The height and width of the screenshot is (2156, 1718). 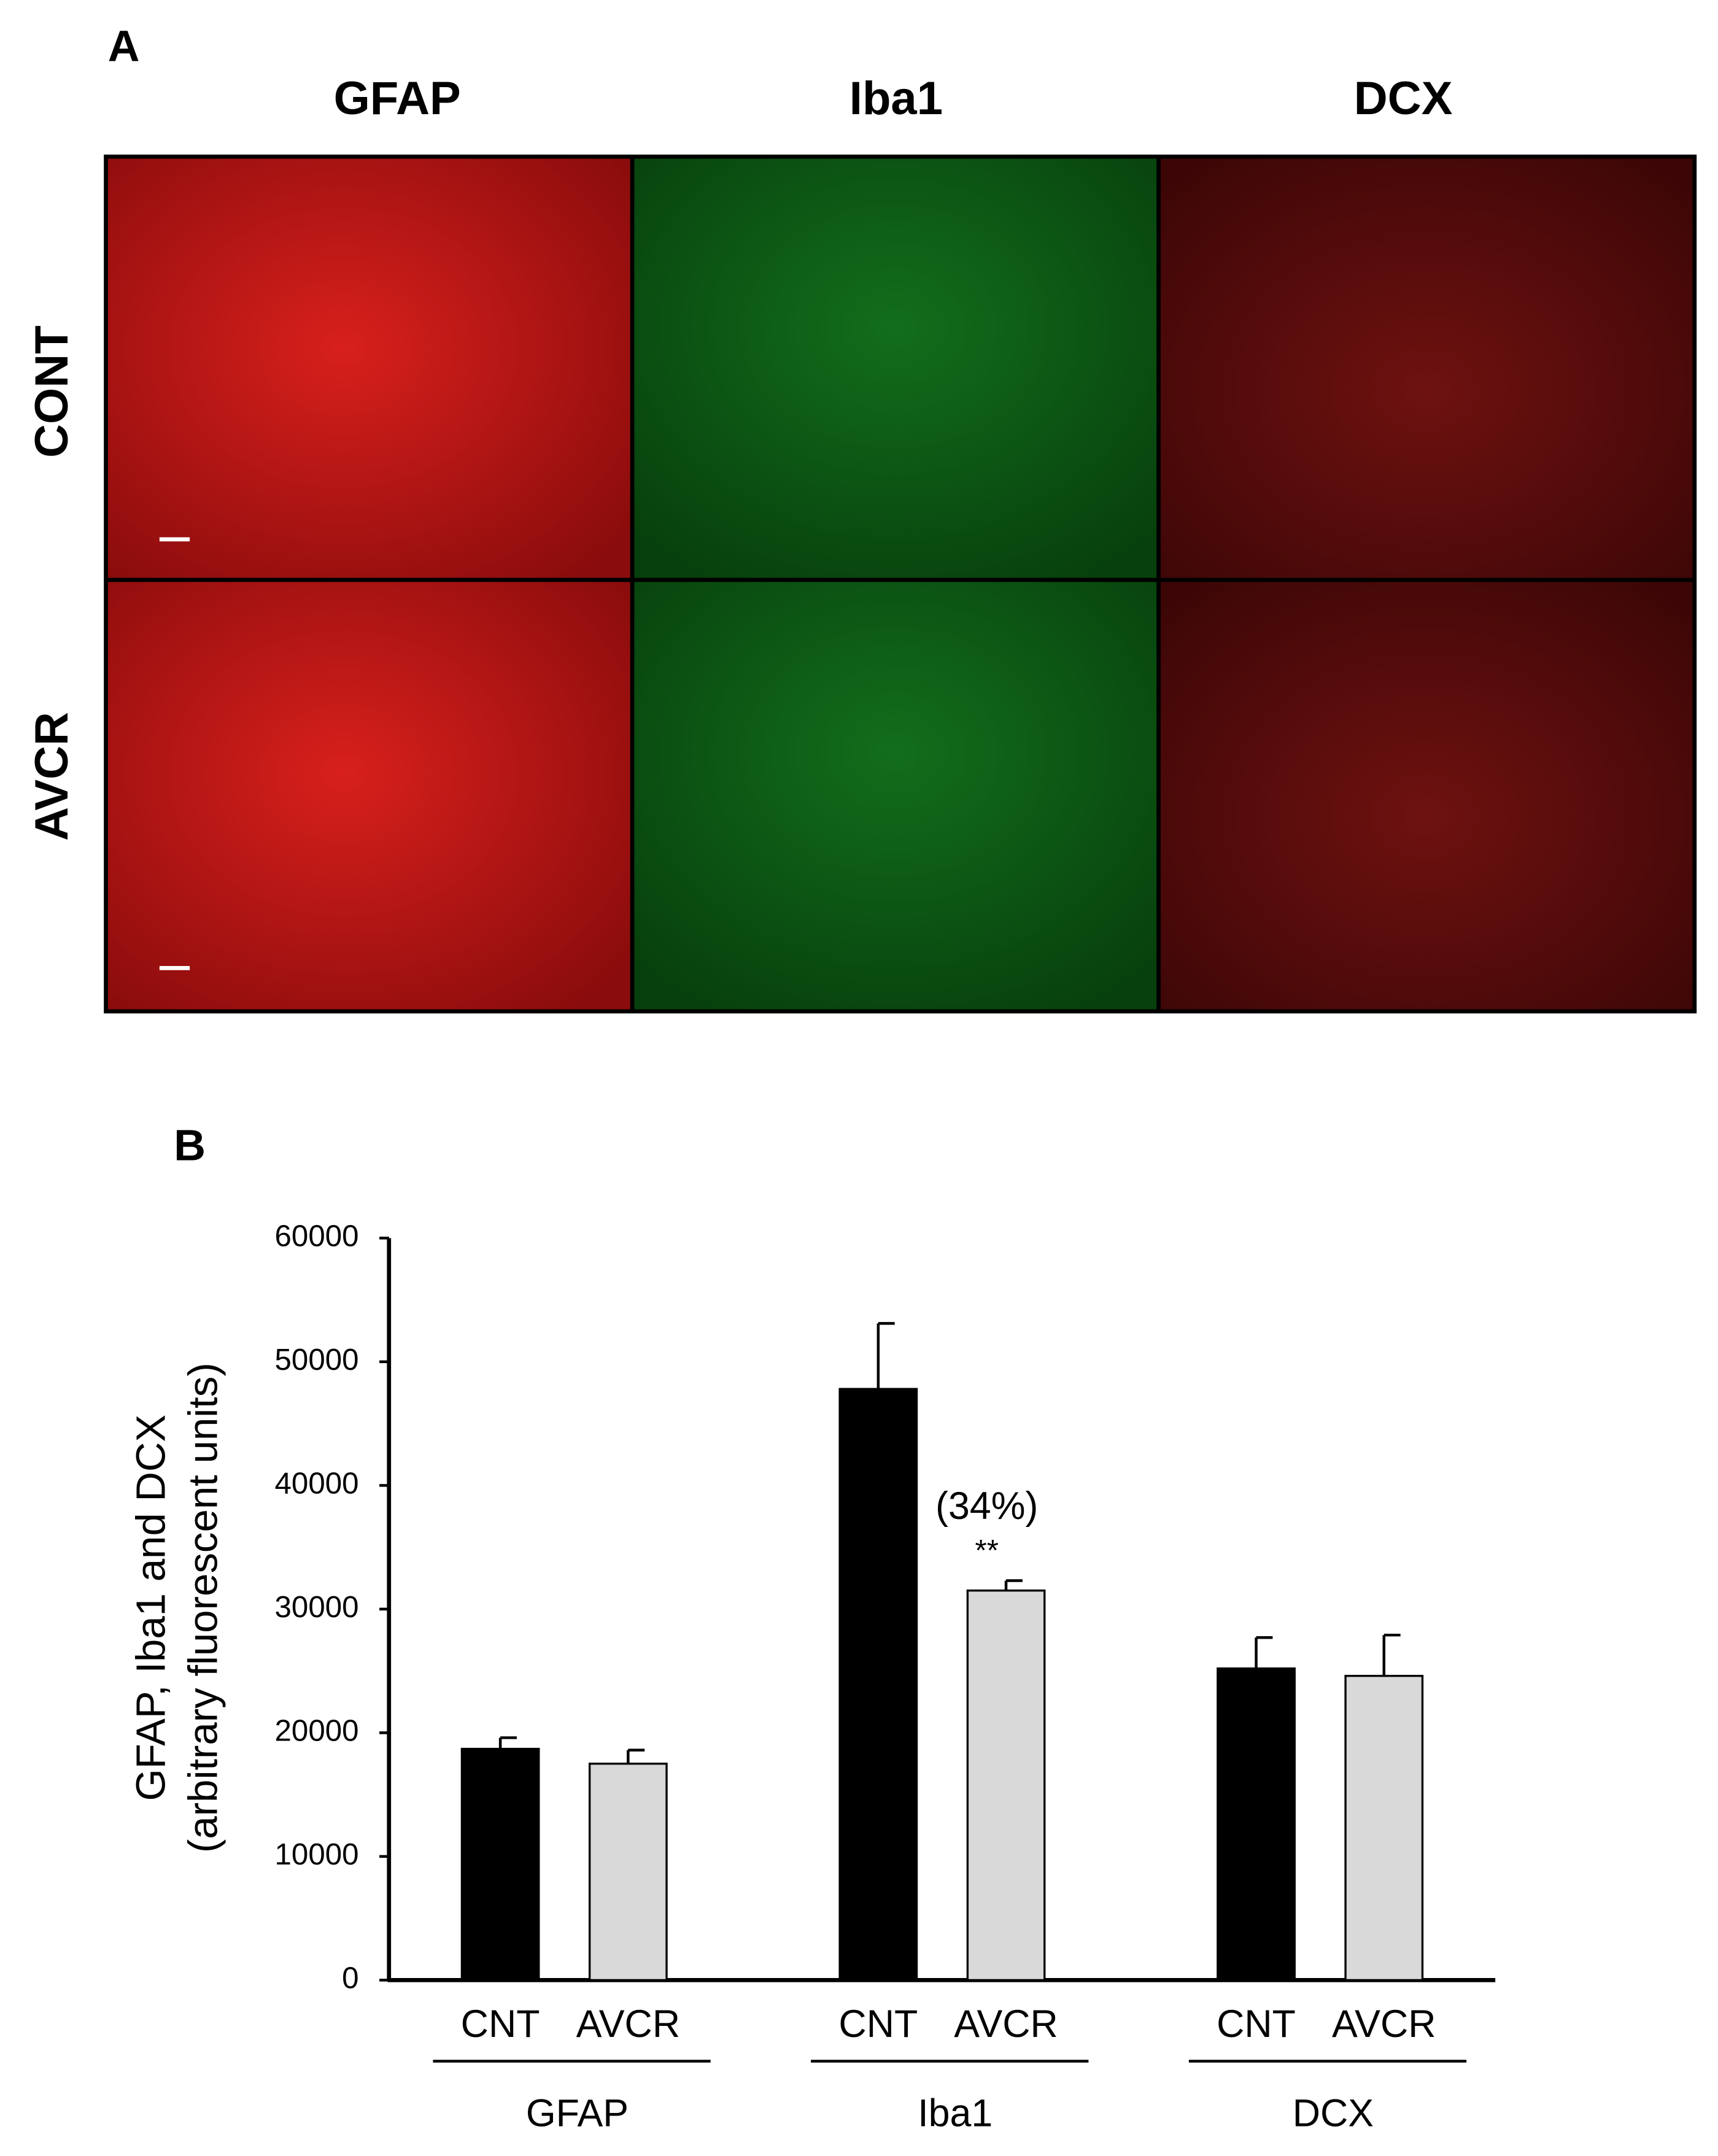 I want to click on x-tick-label: GFAP, so click(x=577, y=2113).